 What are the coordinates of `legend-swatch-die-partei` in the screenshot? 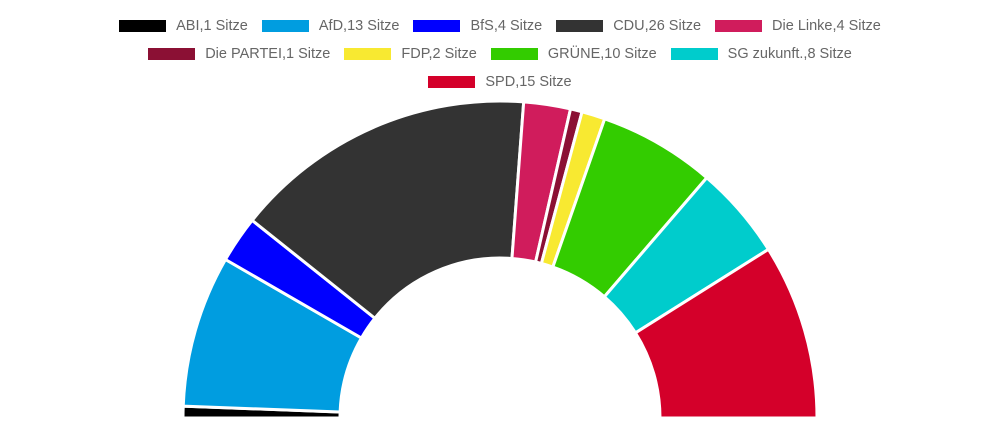 It's located at (172, 54).